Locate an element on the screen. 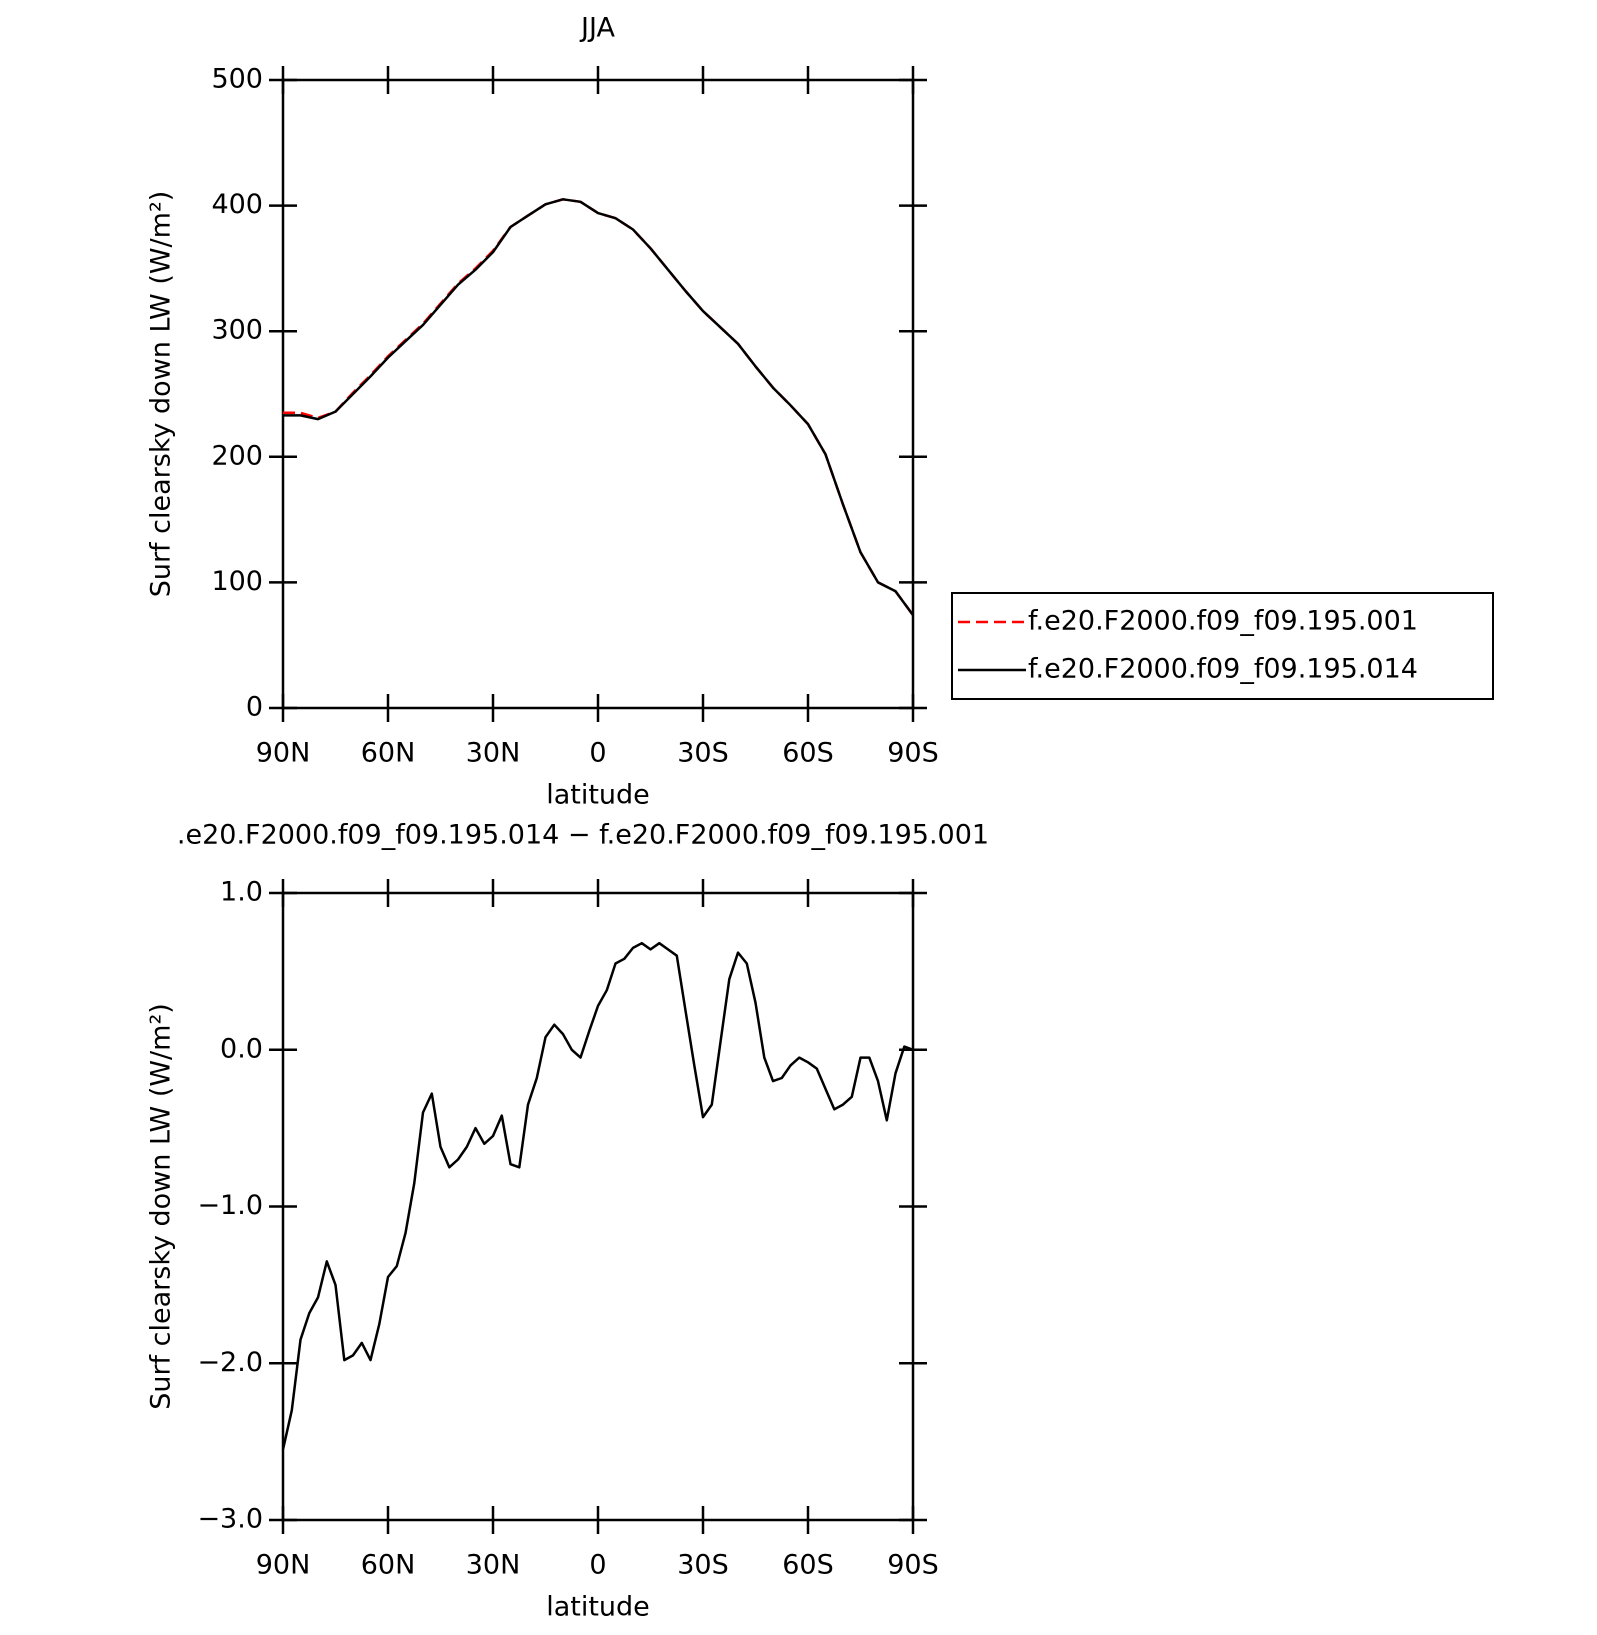 The image size is (1597, 1635). legend-box is located at coordinates (1222, 646).